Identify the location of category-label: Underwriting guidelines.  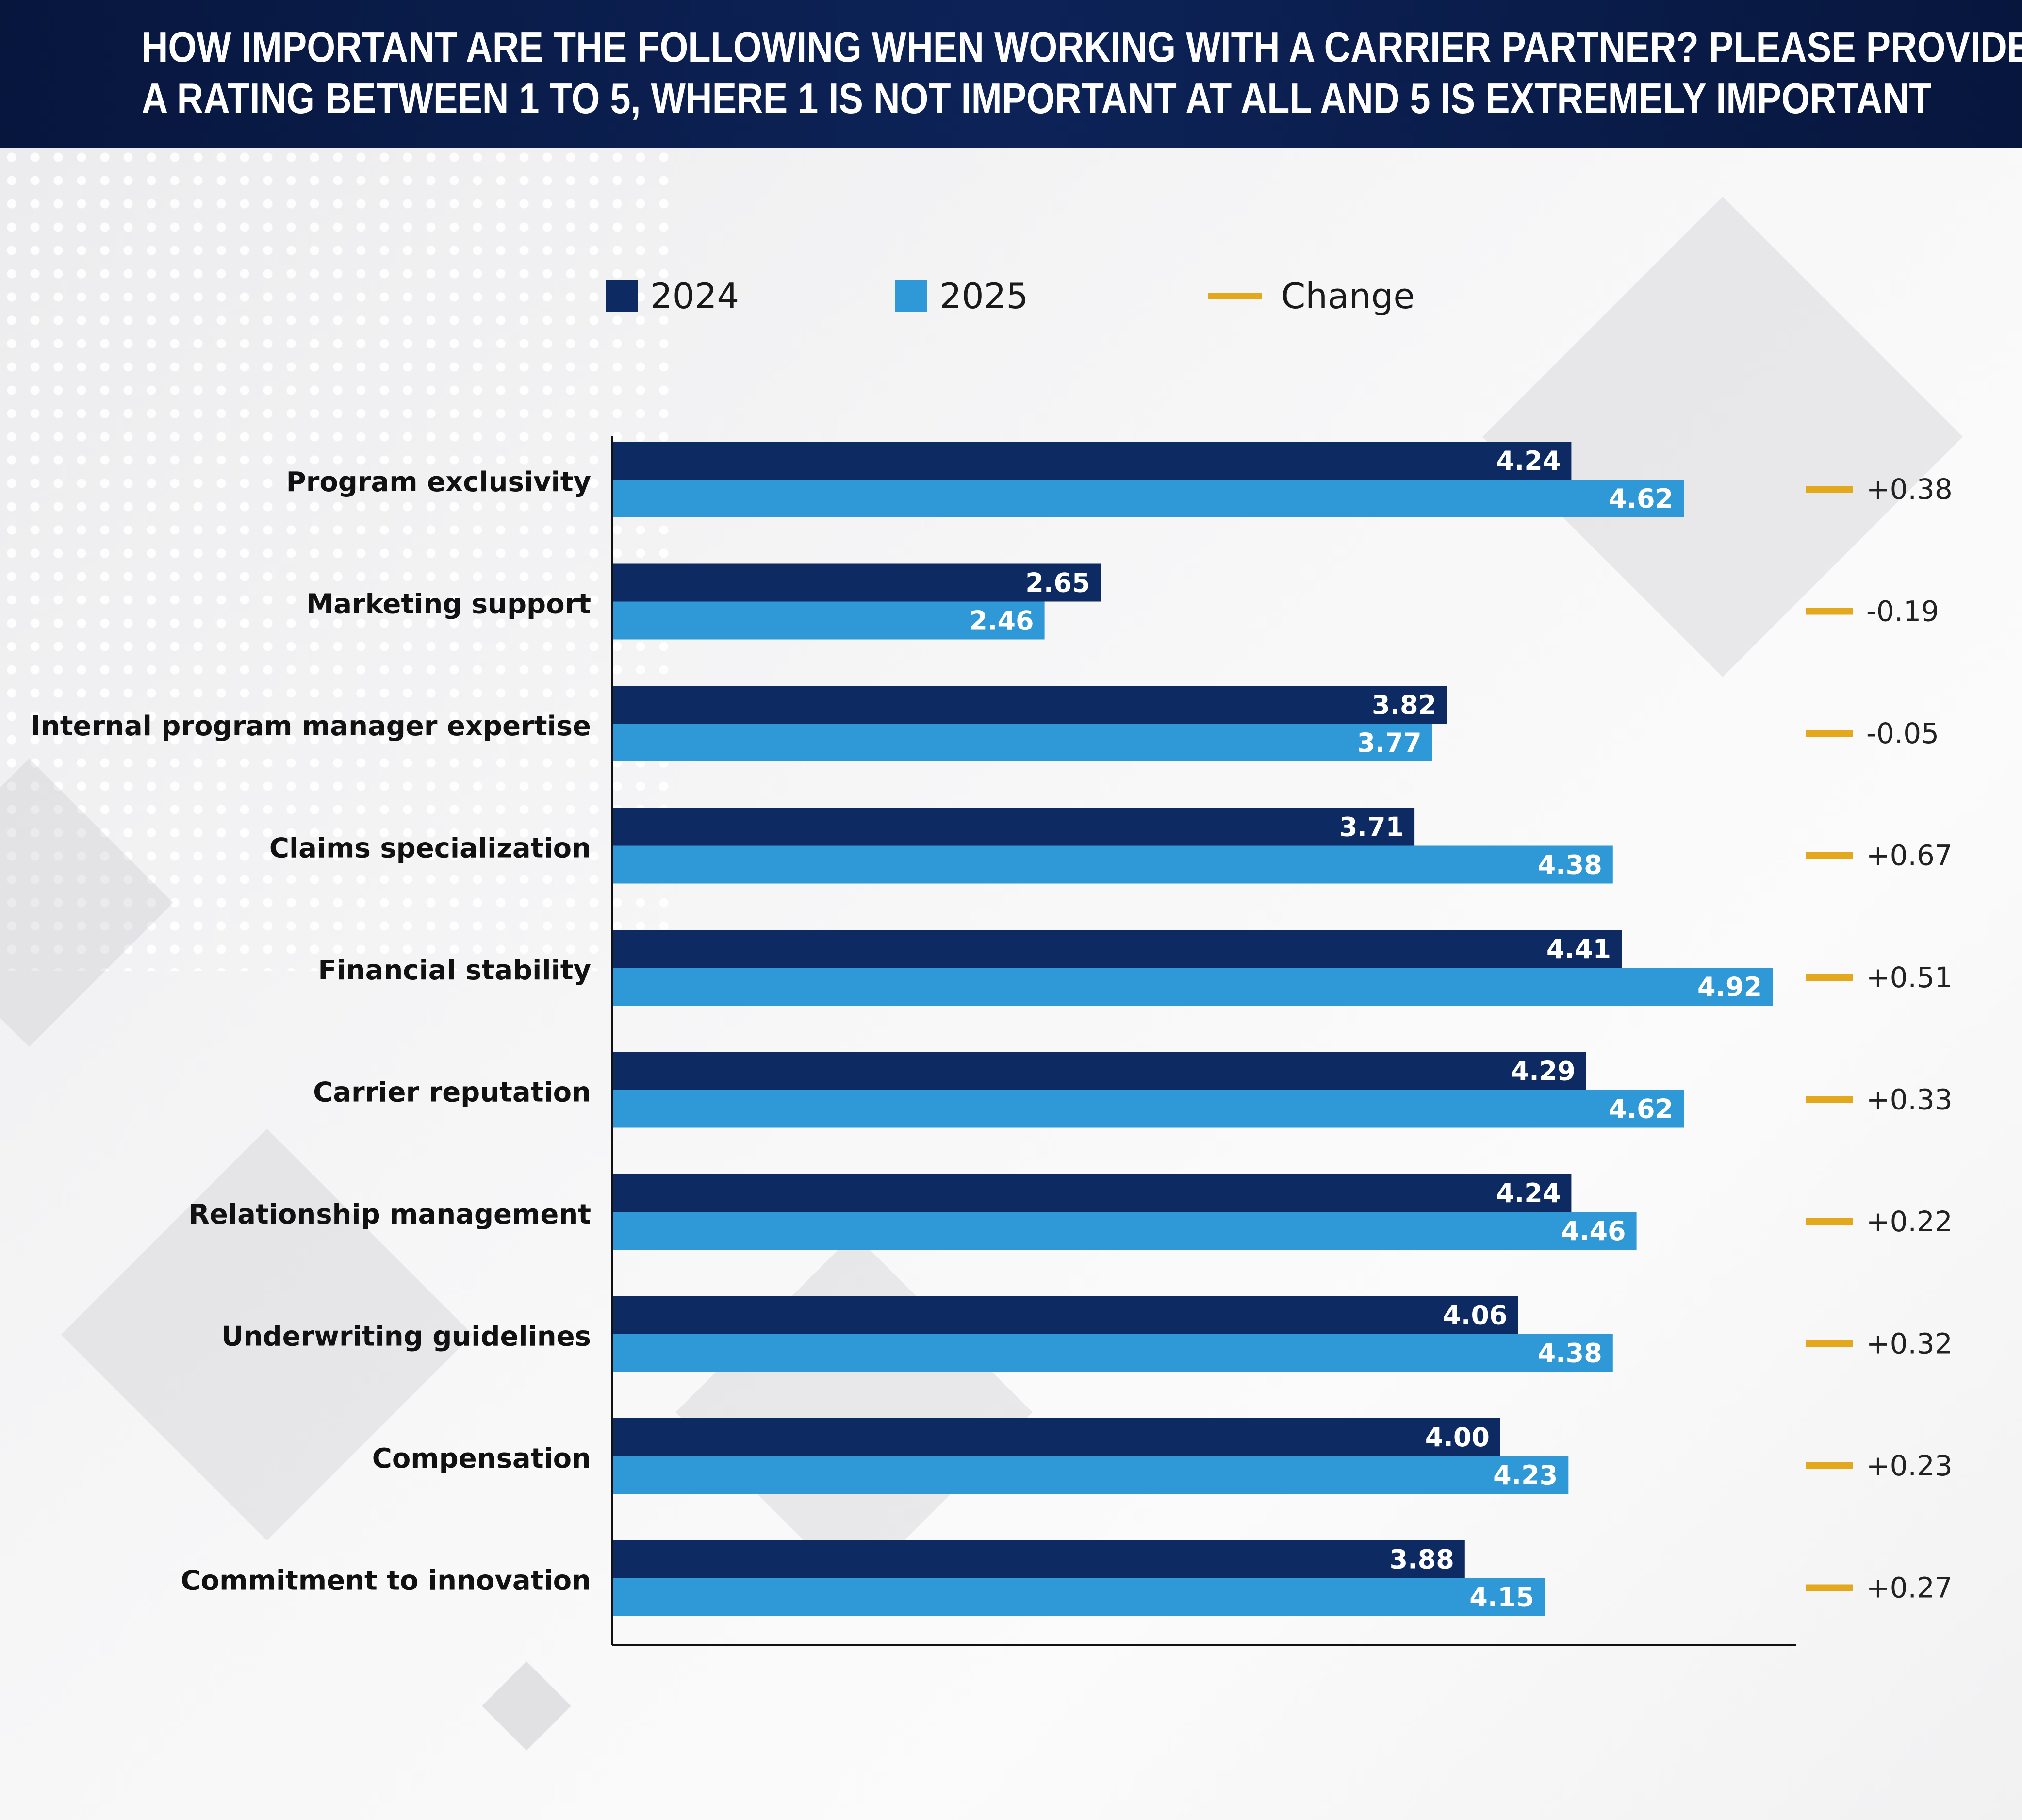
(406, 1337).